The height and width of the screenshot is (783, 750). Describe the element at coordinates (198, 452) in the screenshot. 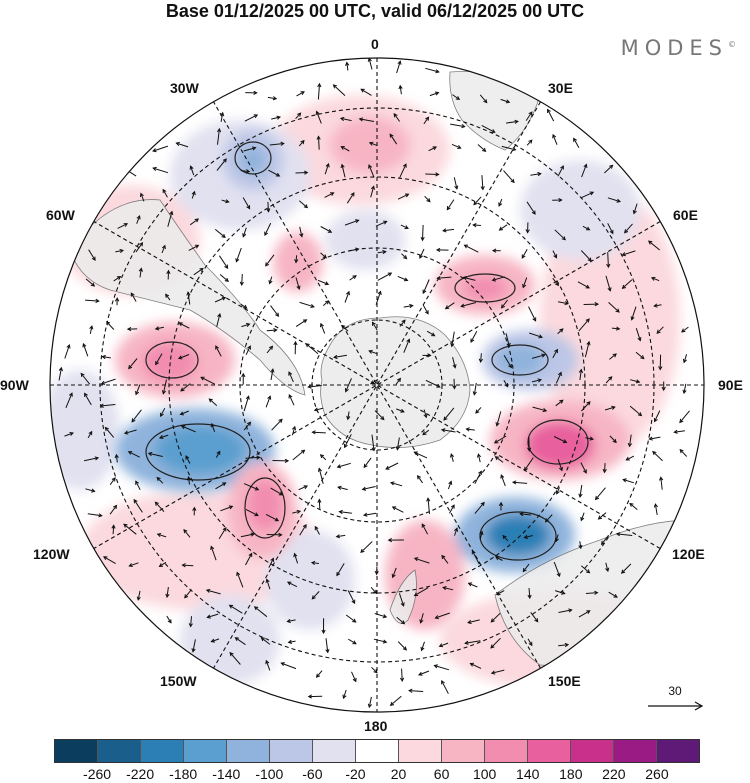

I see `contour-wsw-low` at that location.